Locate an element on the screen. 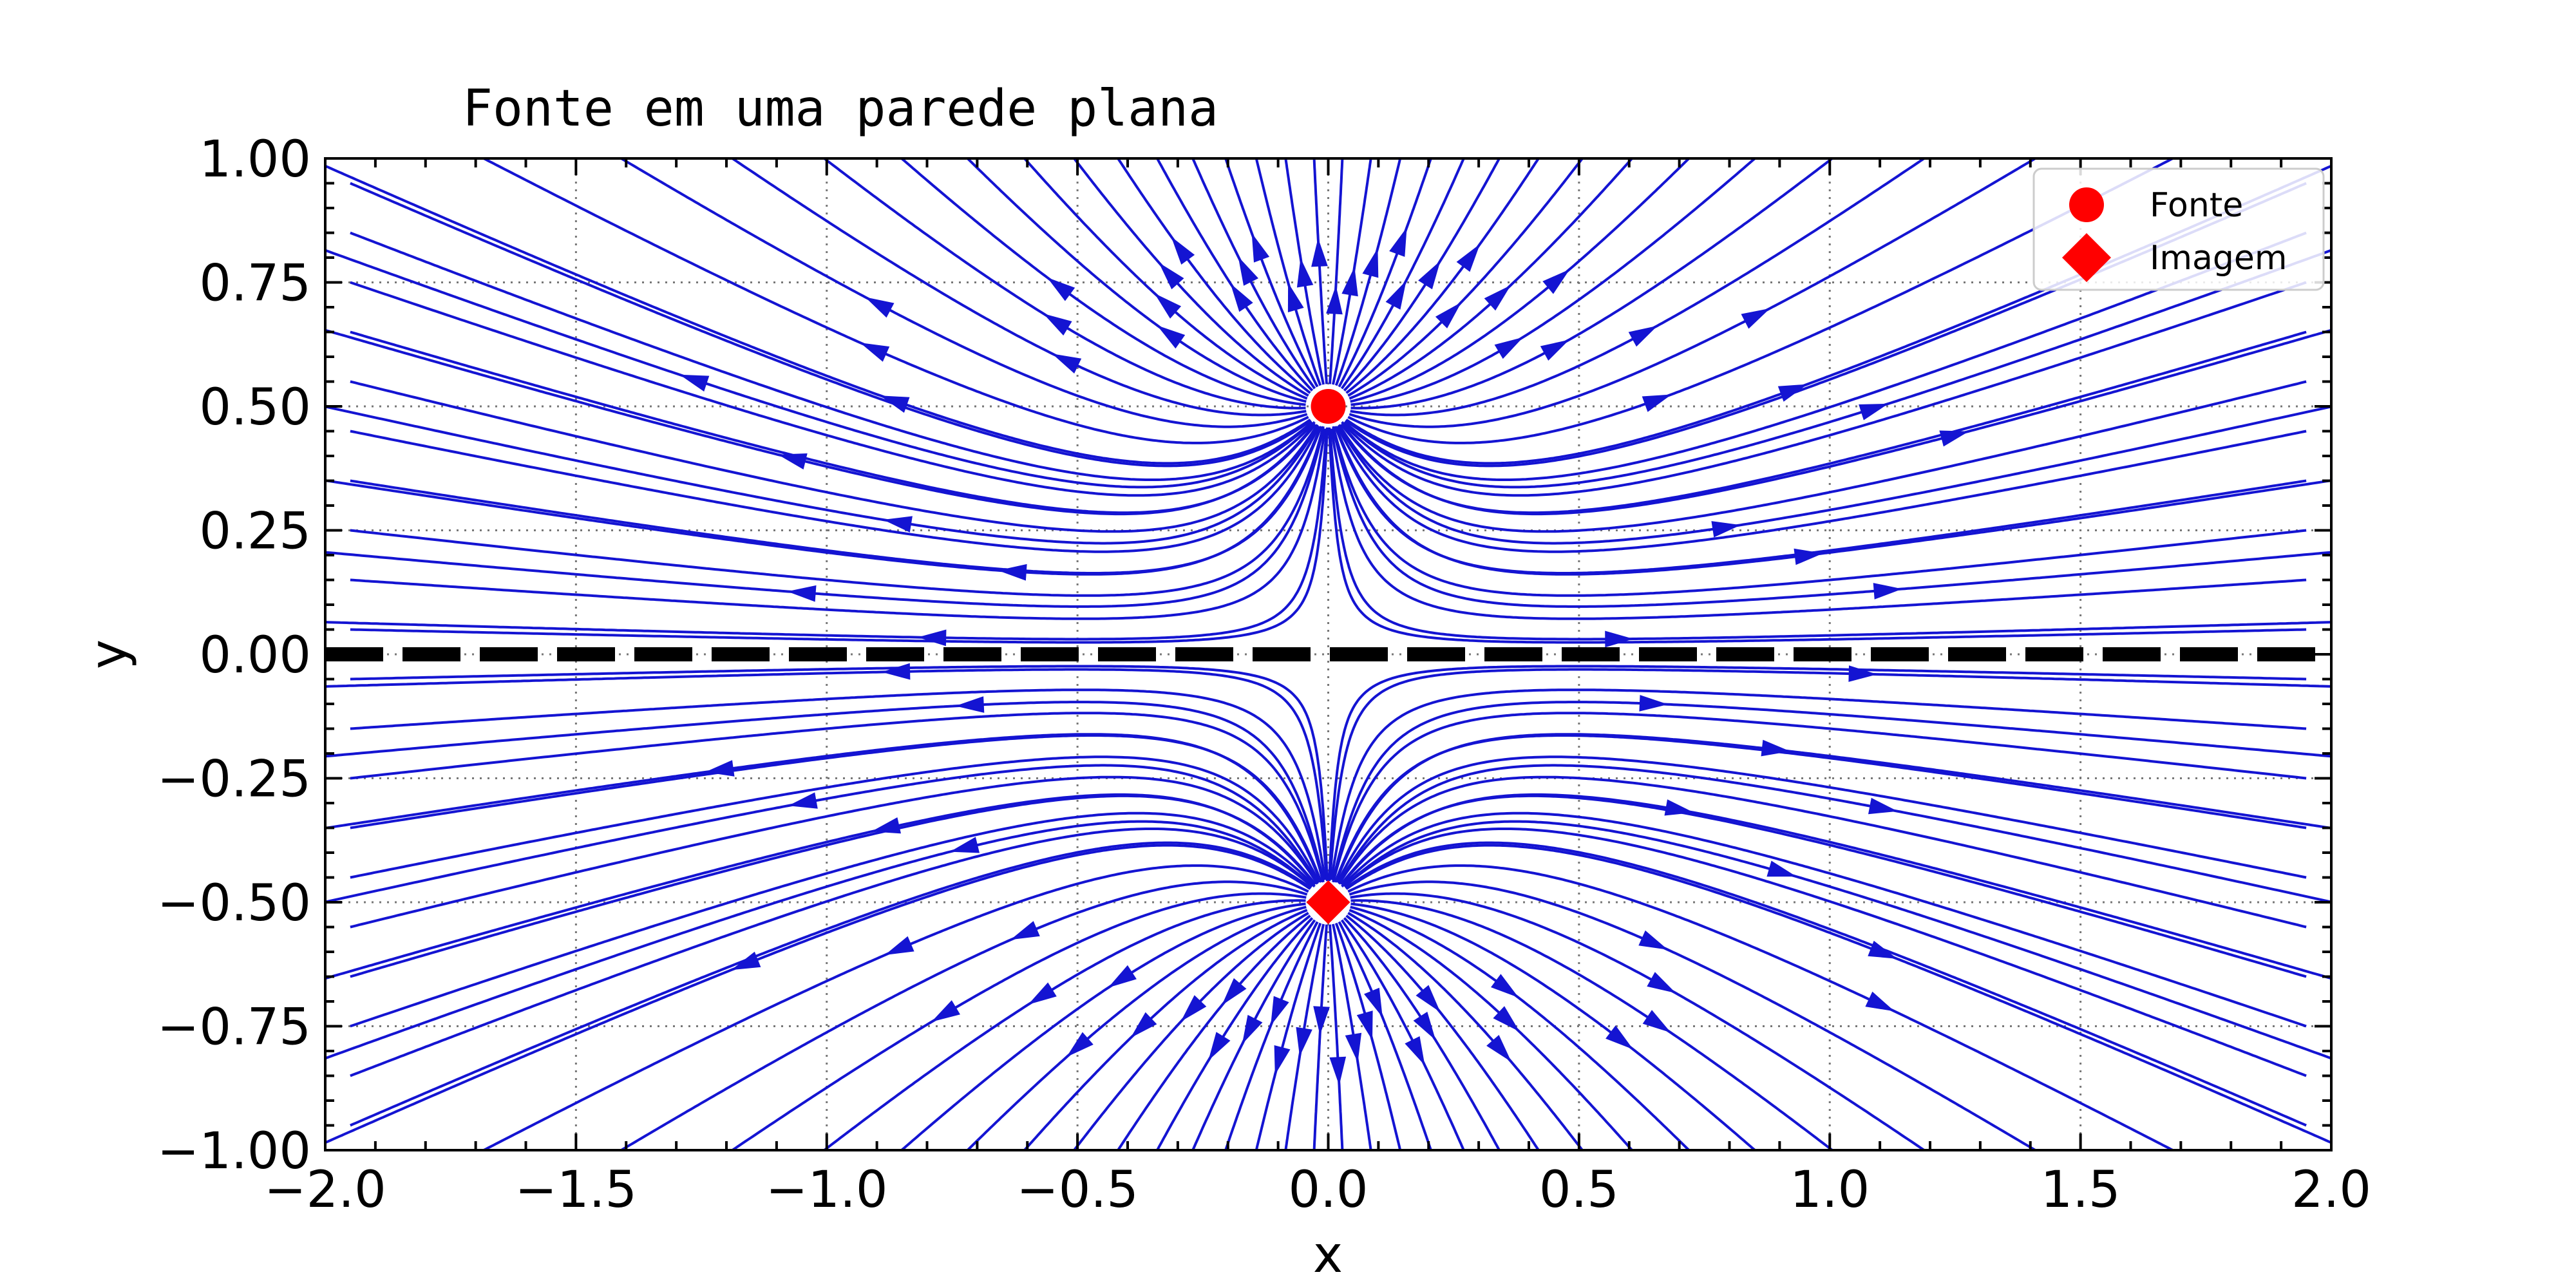 This screenshot has width=2576, height=1288. y-tick-label: 0.00 is located at coordinates (255, 656).